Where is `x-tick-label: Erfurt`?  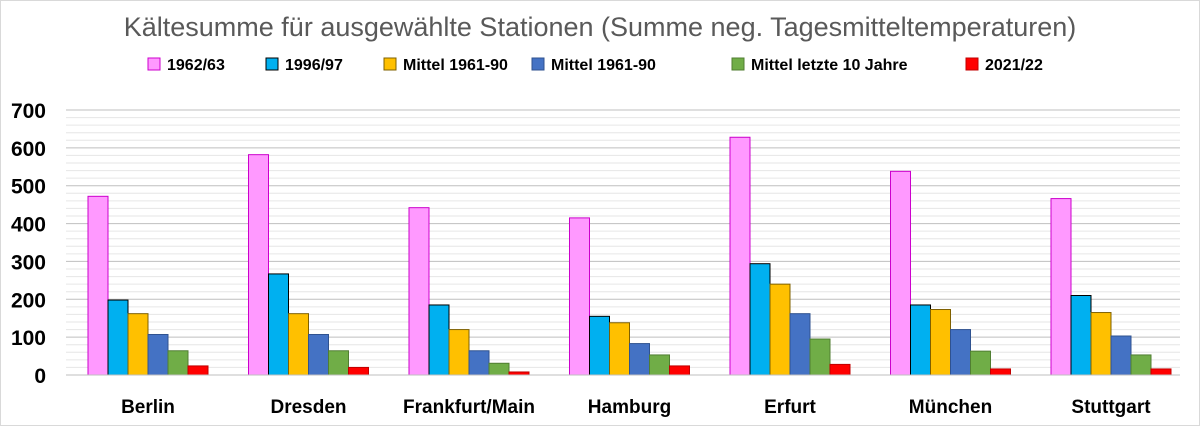
x-tick-label: Erfurt is located at coordinates (790, 407).